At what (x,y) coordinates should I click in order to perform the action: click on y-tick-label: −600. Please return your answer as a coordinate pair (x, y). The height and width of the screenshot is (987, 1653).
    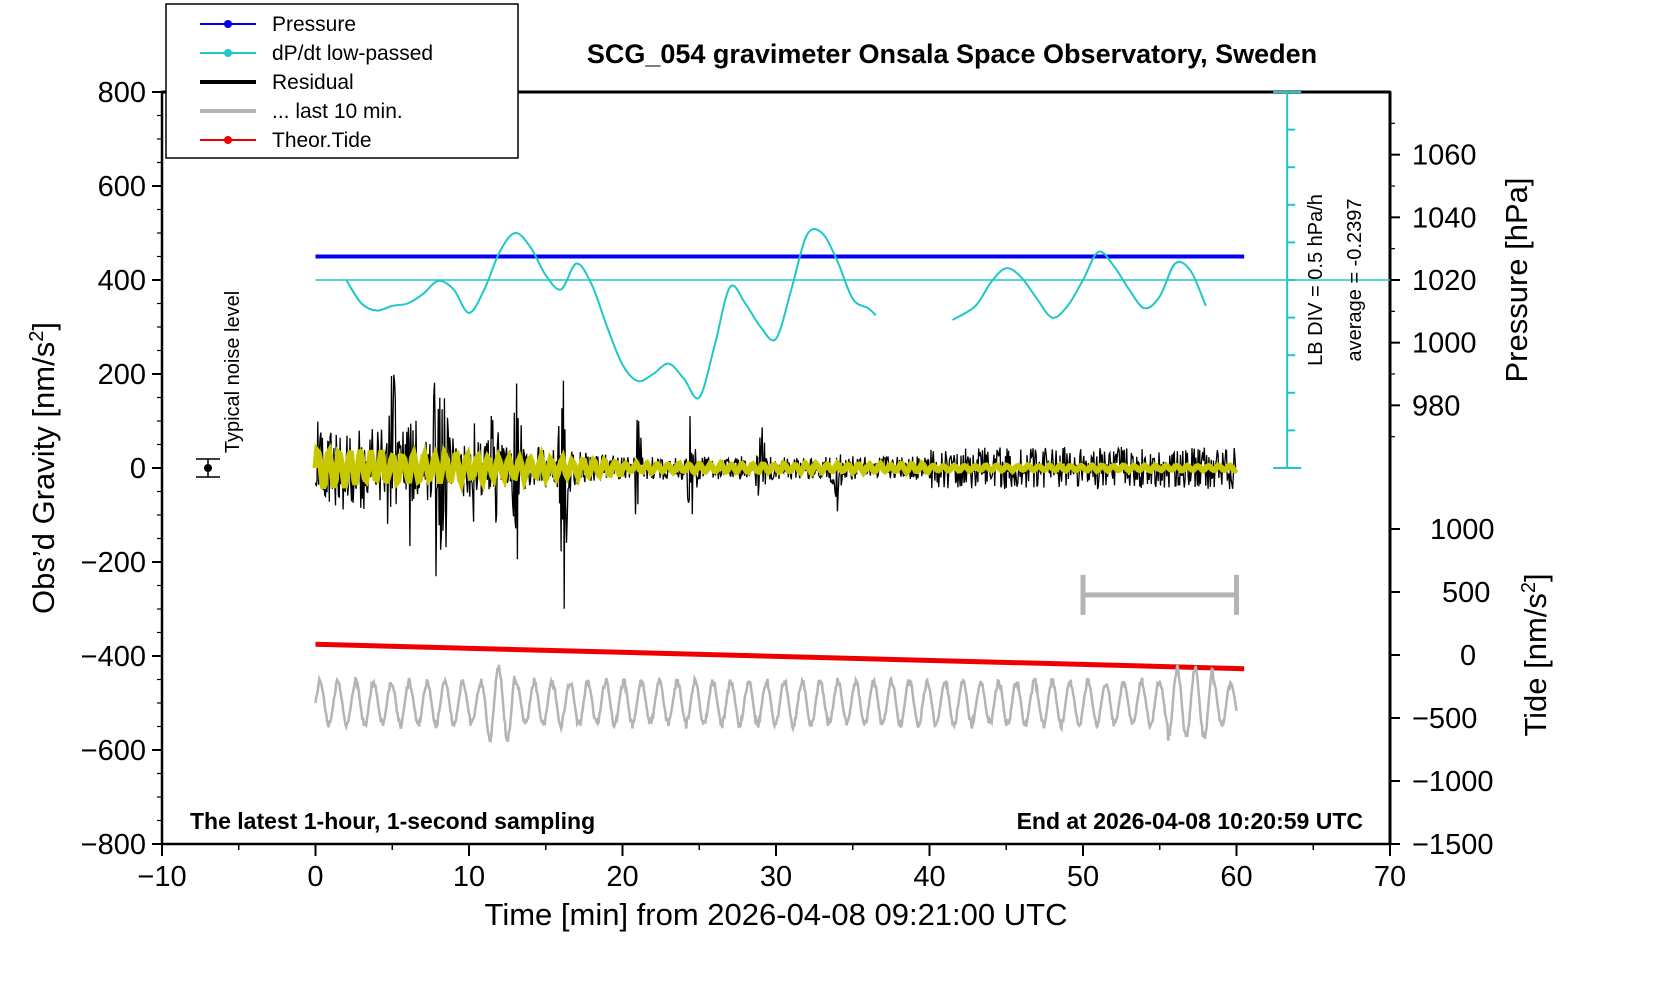
    Looking at the image, I should click on (113, 751).